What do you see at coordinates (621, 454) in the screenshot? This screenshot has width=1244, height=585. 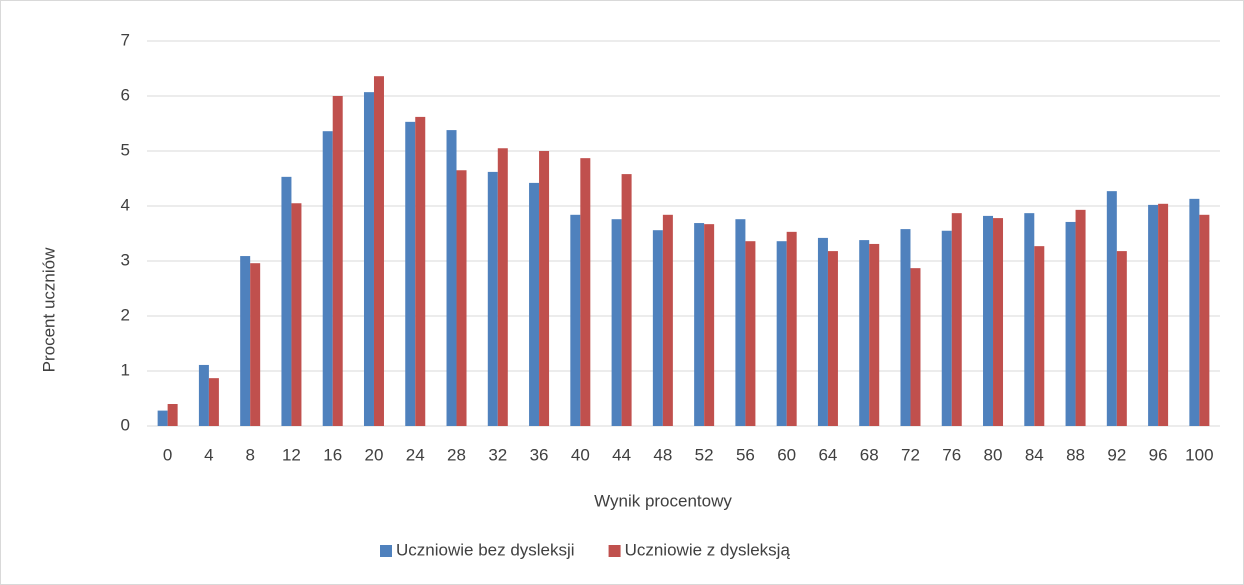 I see `x-tick-label: 44` at bounding box center [621, 454].